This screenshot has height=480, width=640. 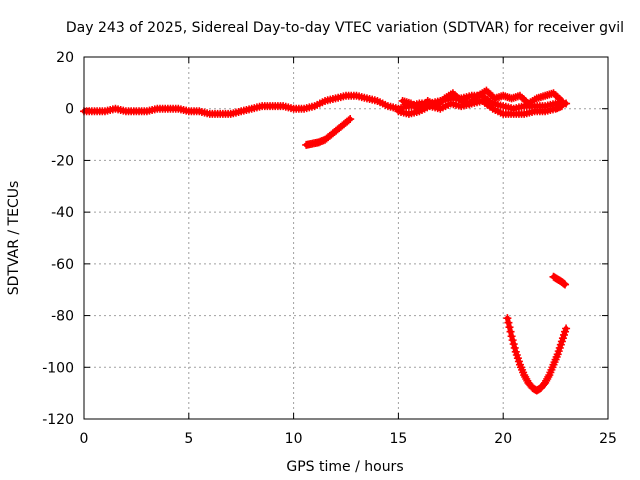 I want to click on y-tick-label: 20, so click(x=65, y=58).